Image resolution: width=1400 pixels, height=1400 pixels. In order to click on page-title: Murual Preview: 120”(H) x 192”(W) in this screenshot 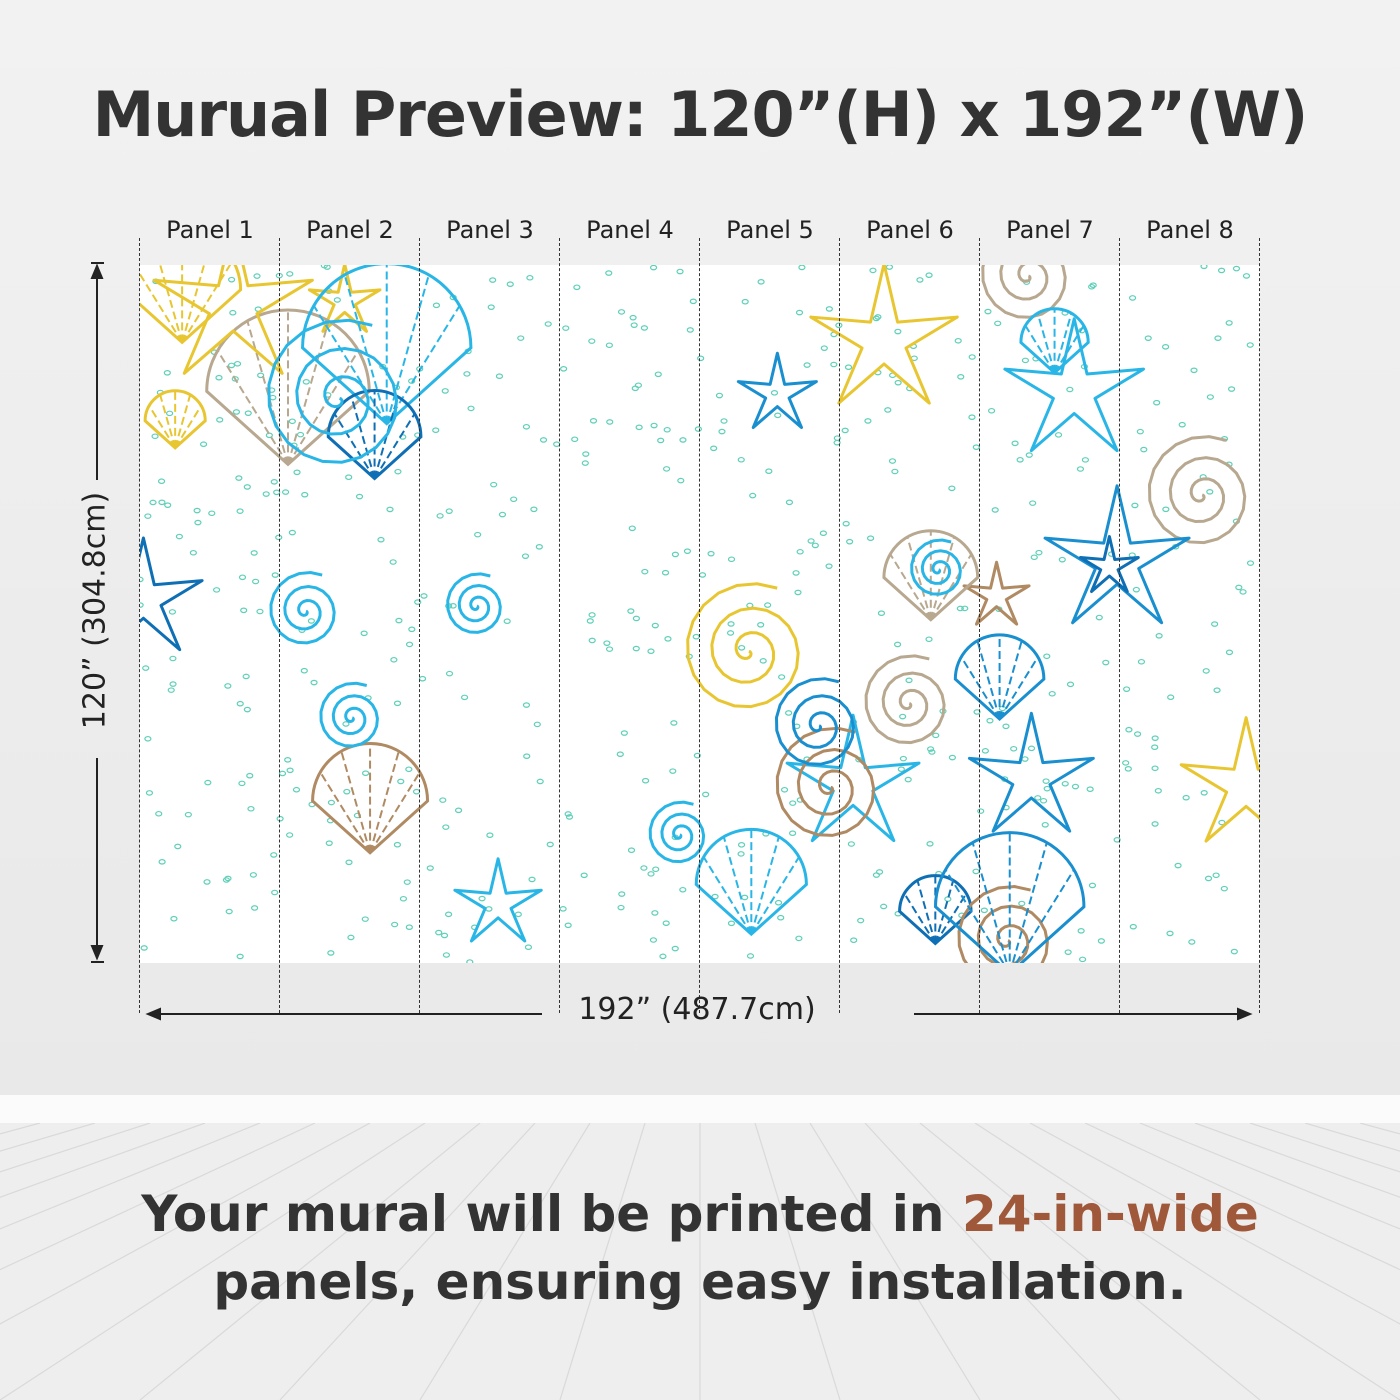, I will do `click(700, 114)`.